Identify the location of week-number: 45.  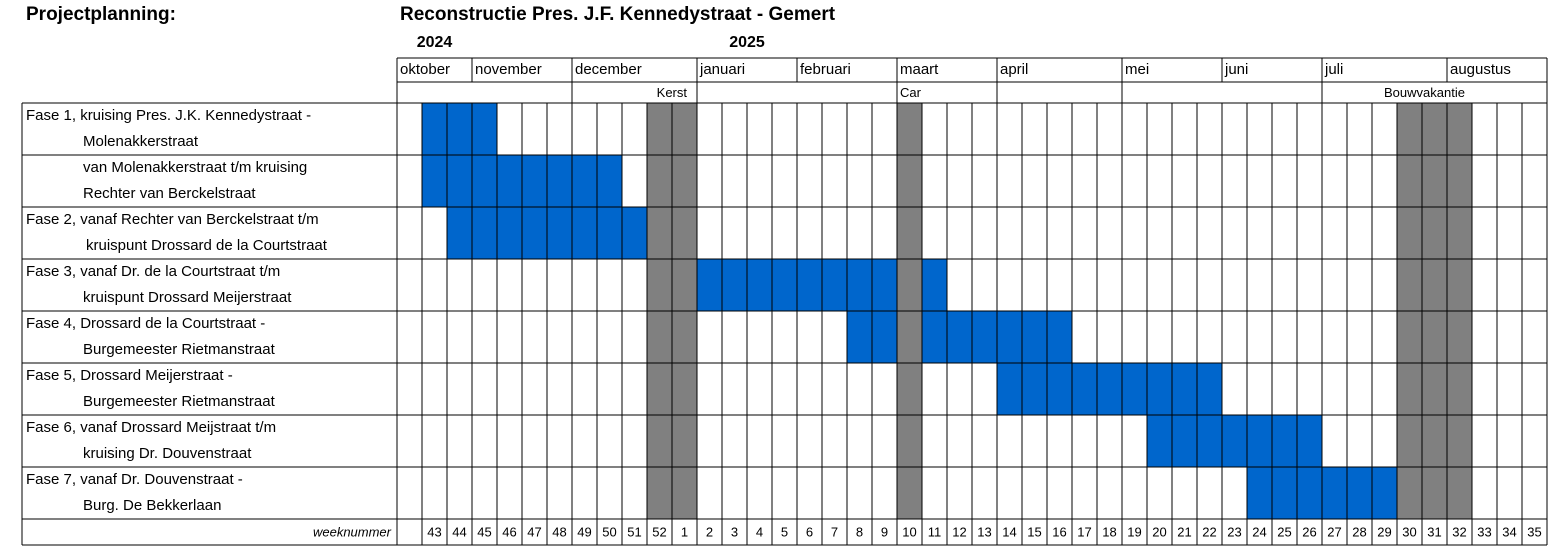
(484, 531).